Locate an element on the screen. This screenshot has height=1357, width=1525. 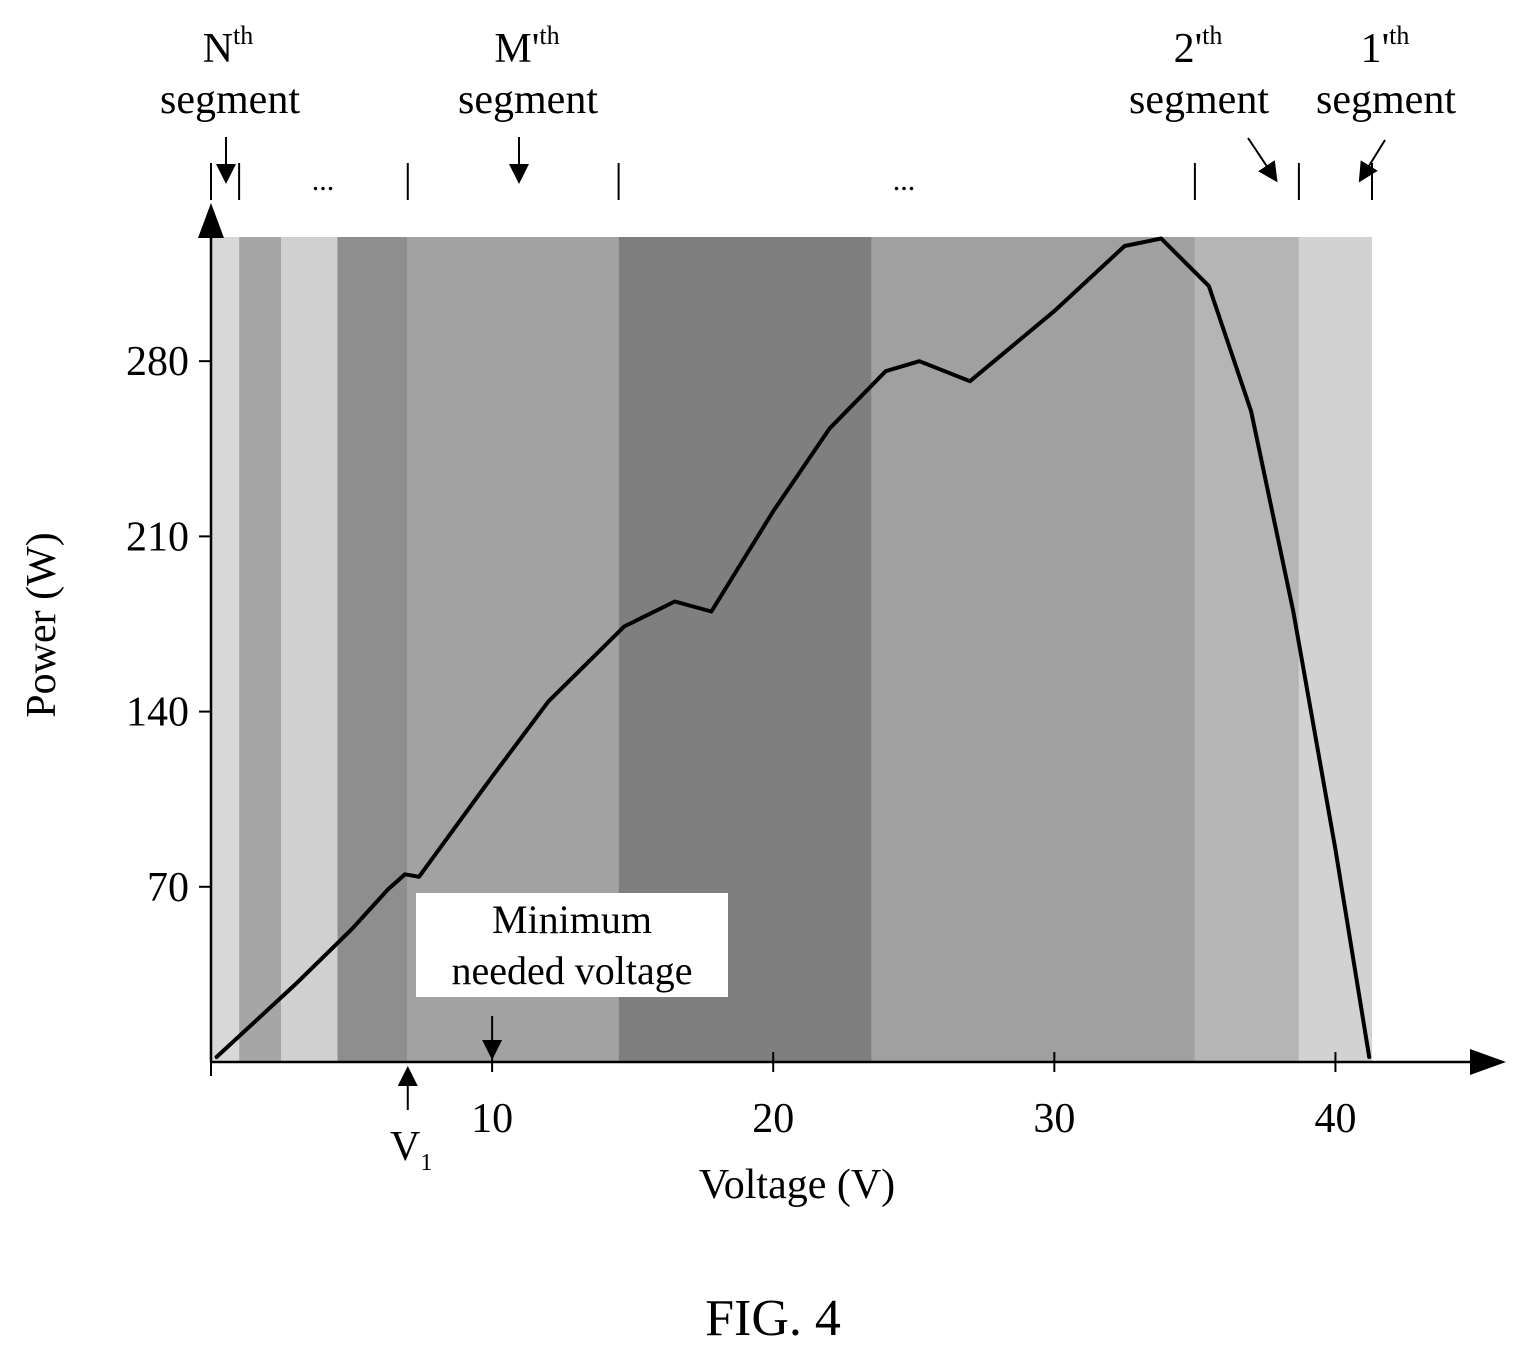
y-tick-label-70: 70 is located at coordinates (168, 888).